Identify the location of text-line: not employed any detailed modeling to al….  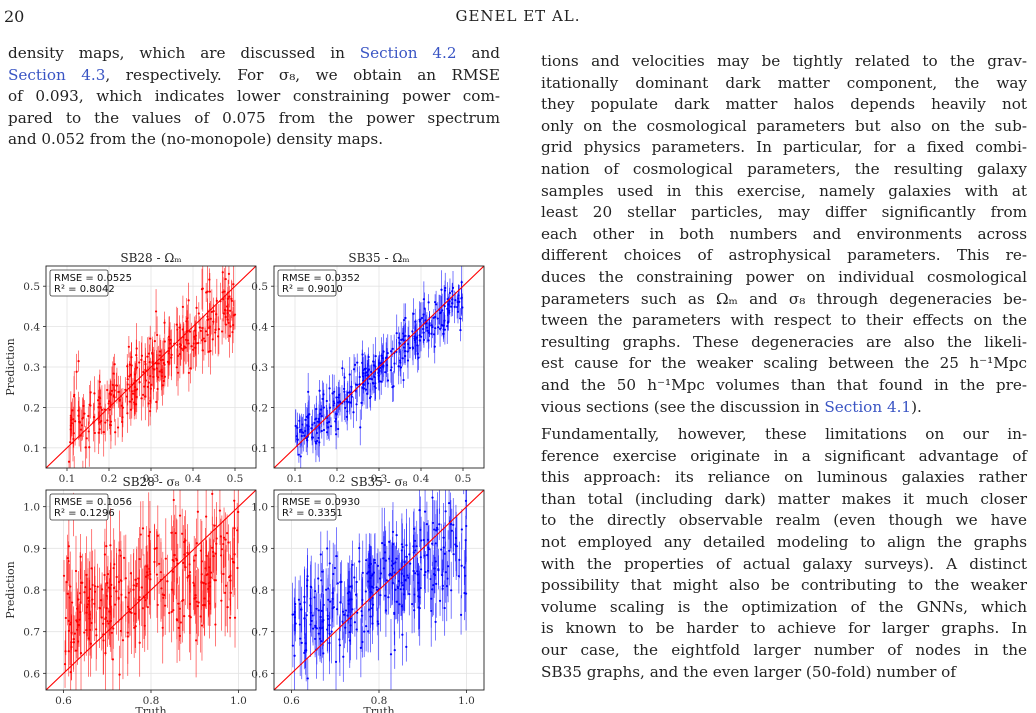
(784, 541).